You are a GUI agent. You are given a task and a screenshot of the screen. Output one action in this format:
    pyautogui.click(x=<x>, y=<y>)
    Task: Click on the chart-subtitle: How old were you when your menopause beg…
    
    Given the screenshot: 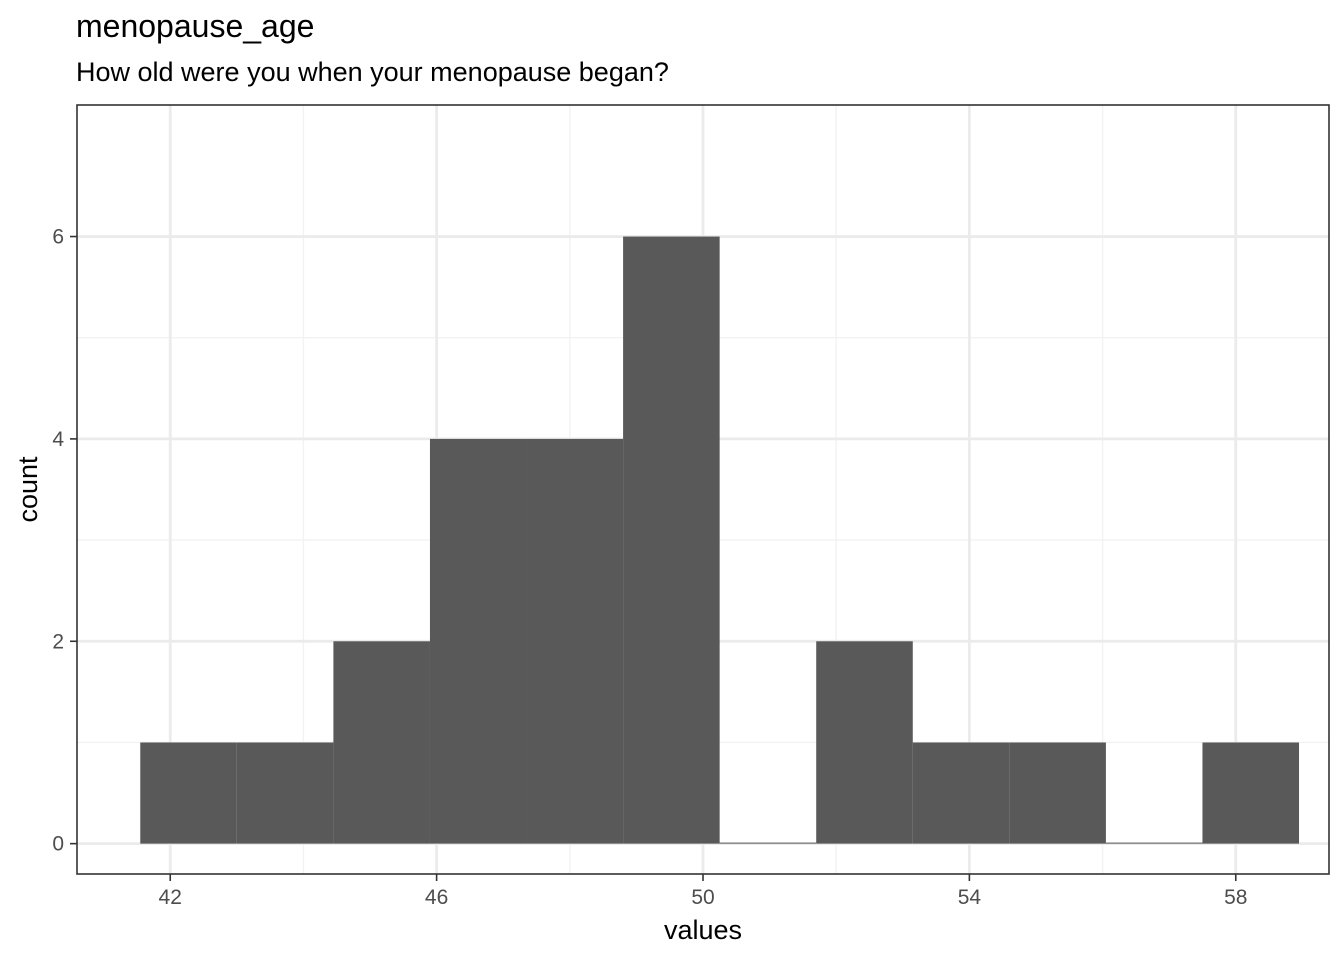 What is the action you would take?
    pyautogui.click(x=372, y=72)
    